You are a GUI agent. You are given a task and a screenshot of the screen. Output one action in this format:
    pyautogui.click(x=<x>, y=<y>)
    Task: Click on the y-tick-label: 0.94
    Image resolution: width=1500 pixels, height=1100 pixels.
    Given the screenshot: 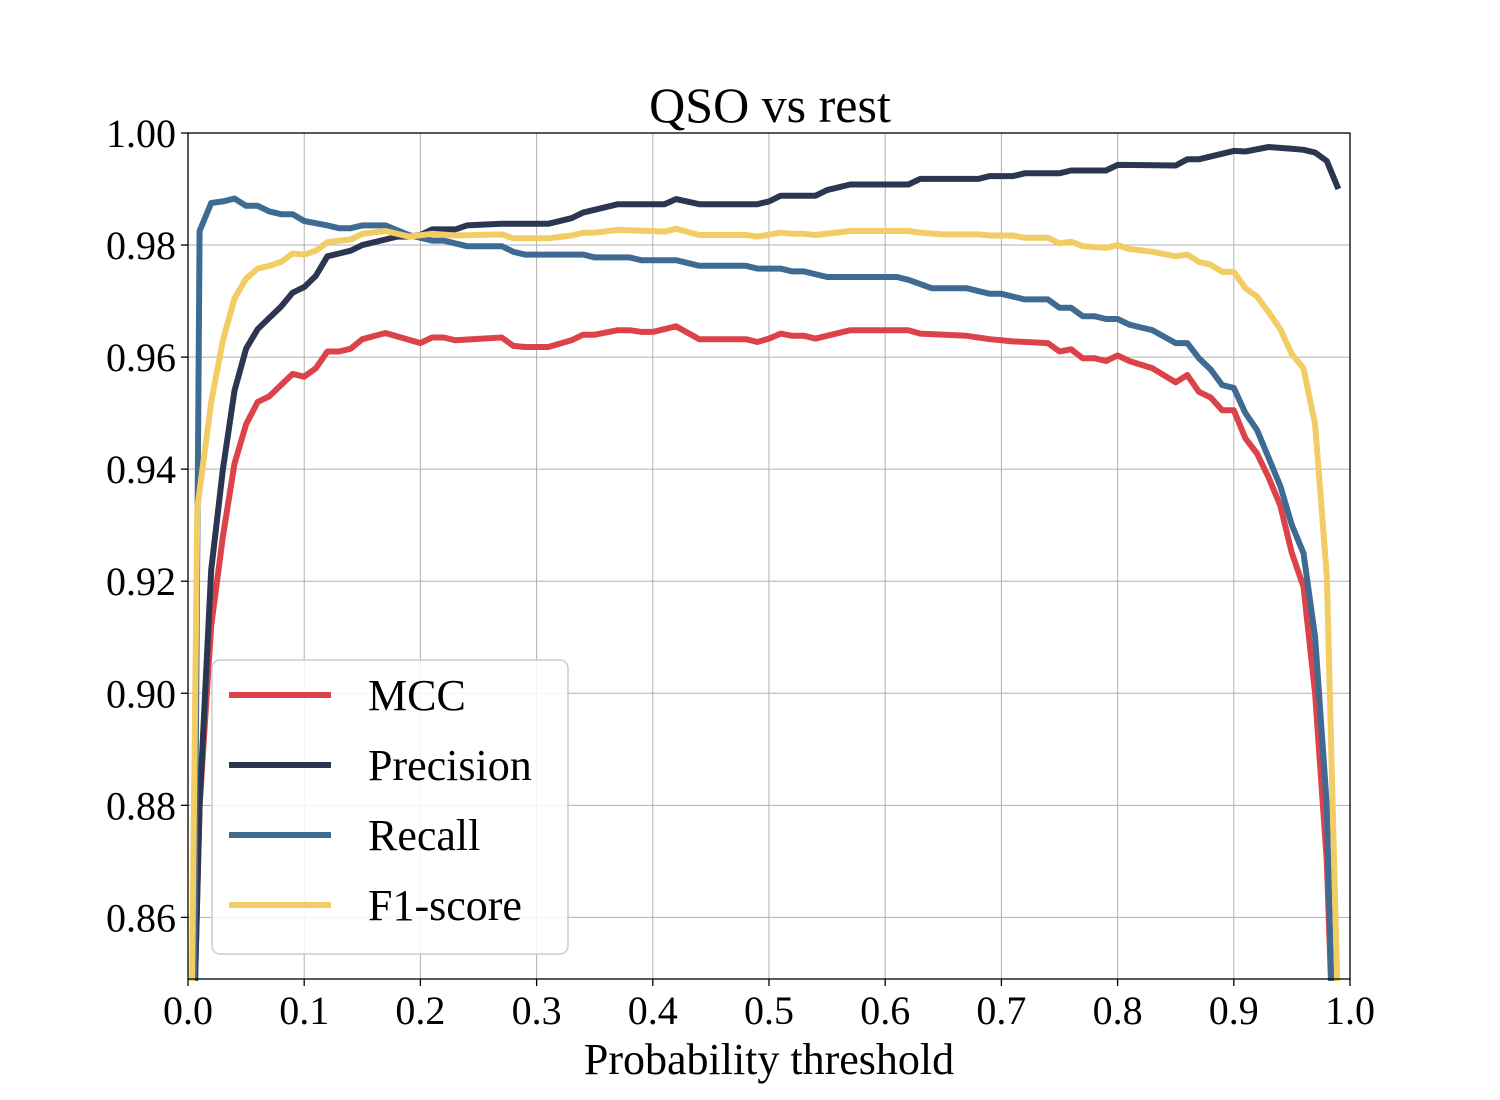 What is the action you would take?
    pyautogui.click(x=141, y=469)
    